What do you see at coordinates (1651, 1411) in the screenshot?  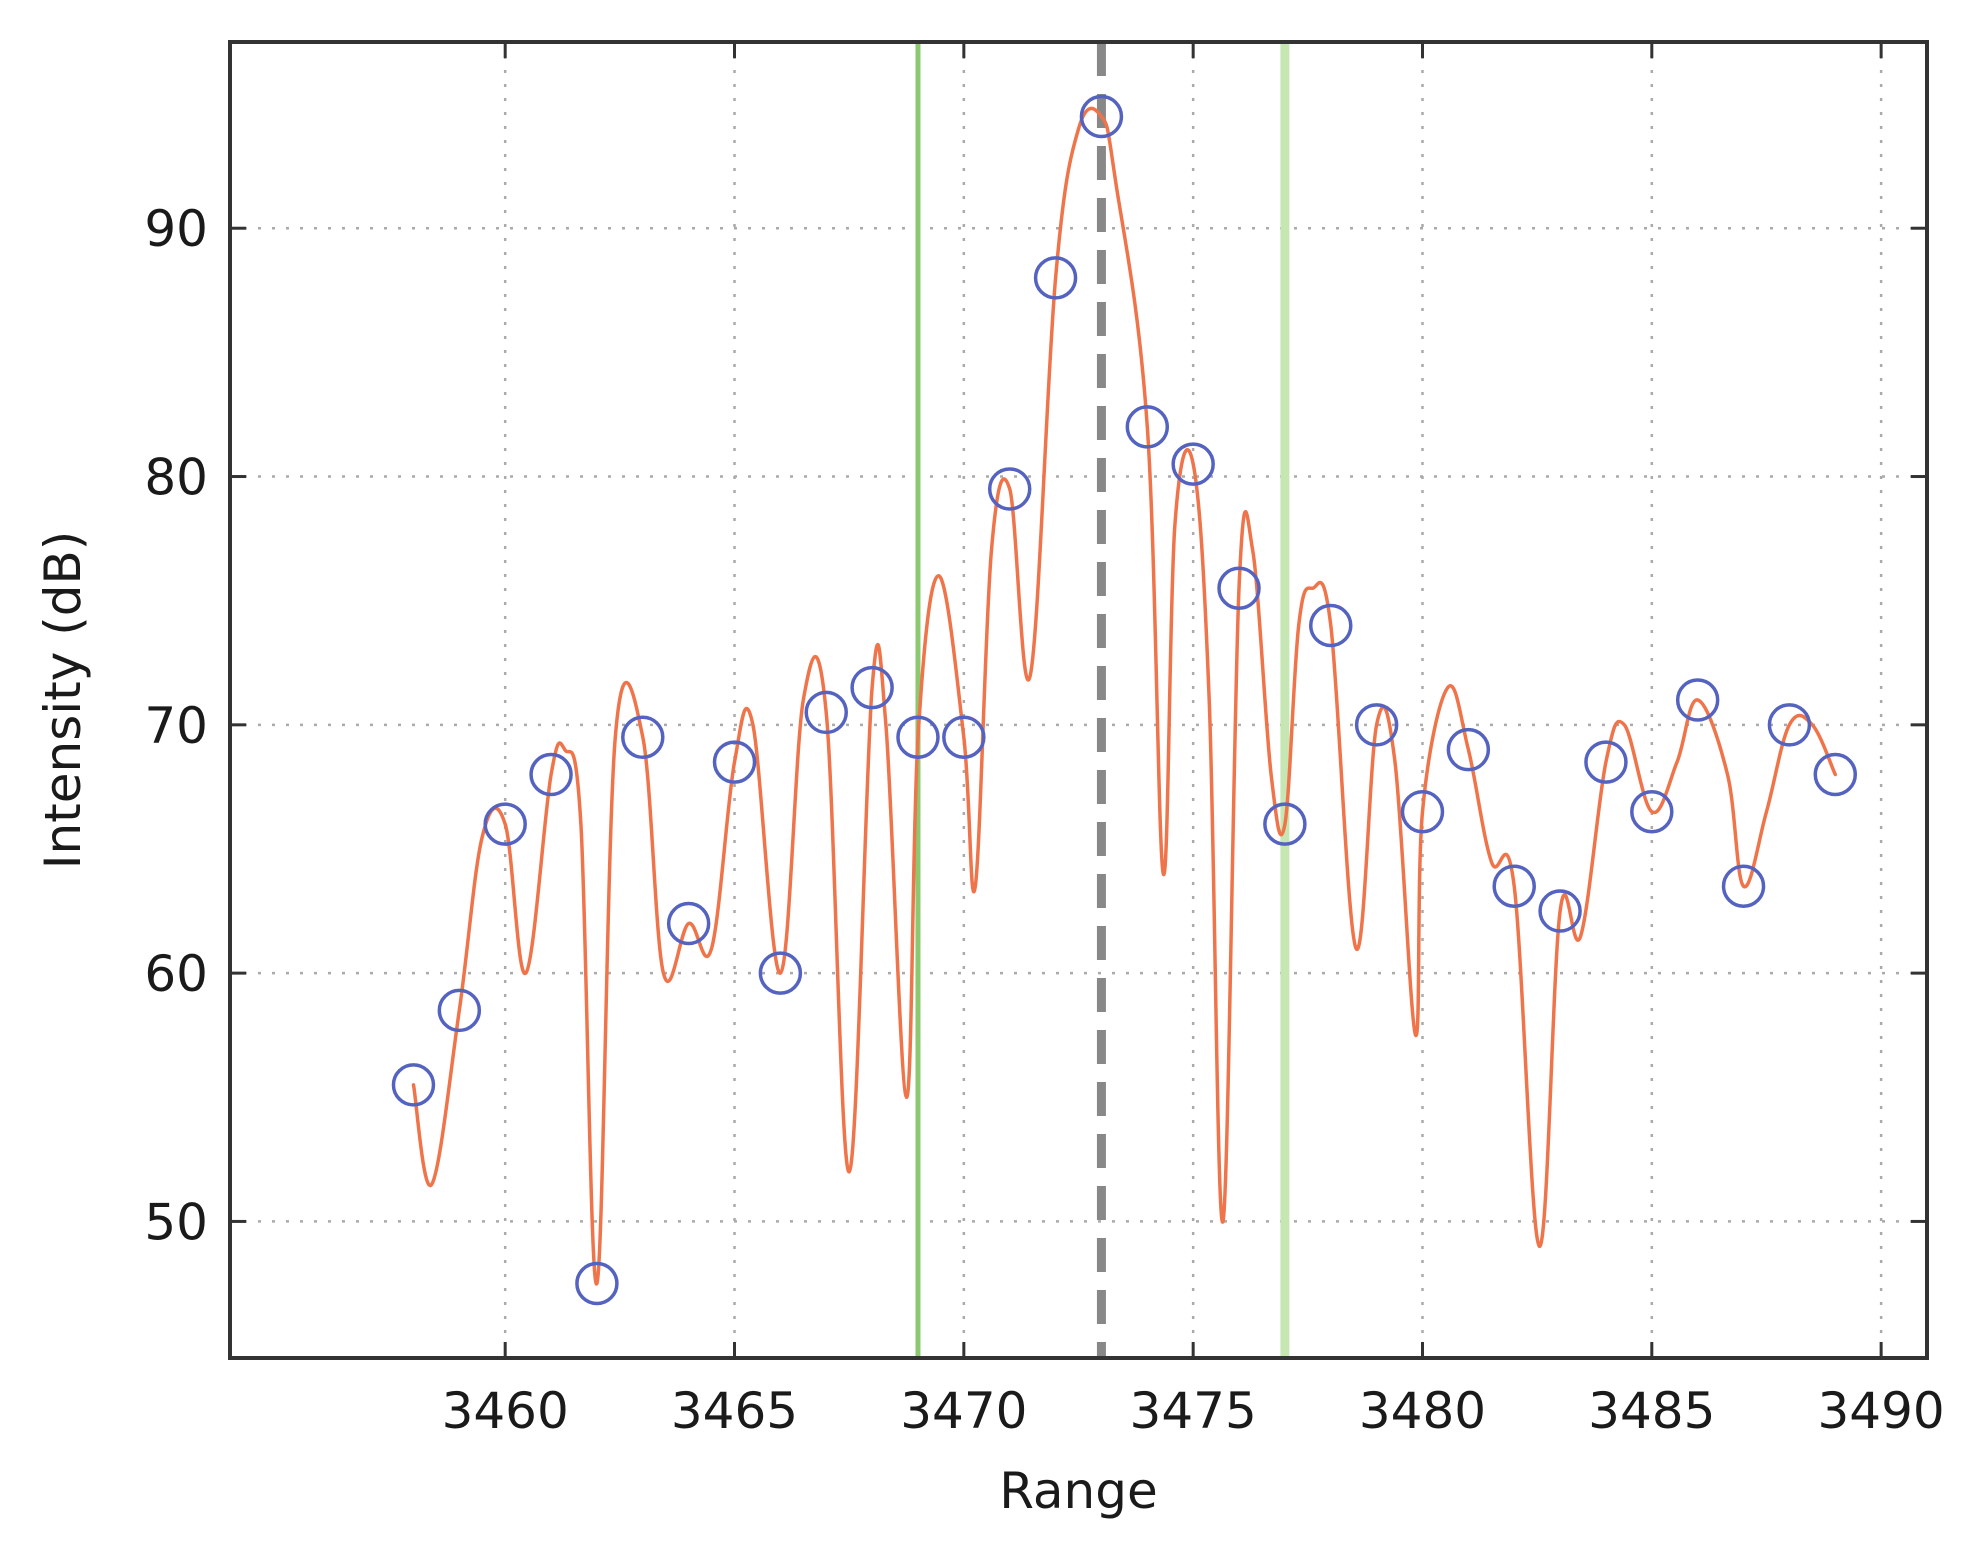 I see `x-tick-label: 3485` at bounding box center [1651, 1411].